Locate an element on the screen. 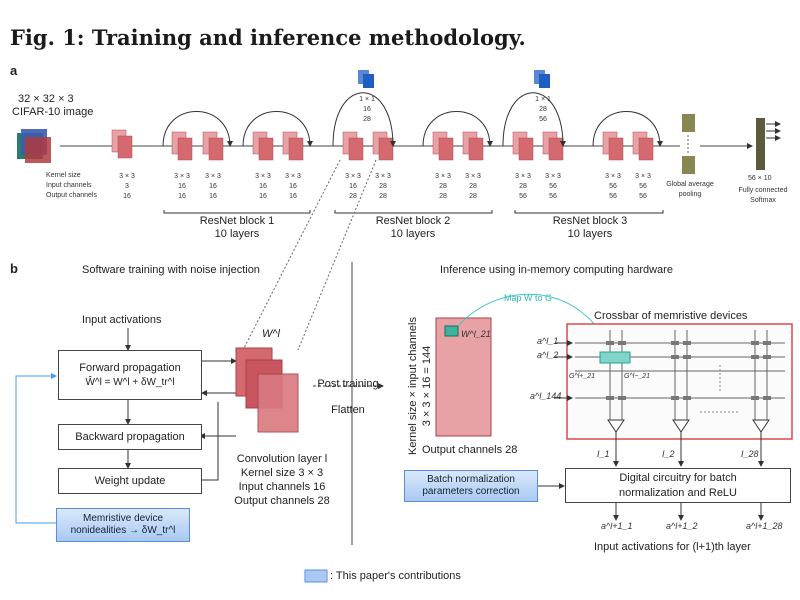  input-image is located at coordinates (34, 146).